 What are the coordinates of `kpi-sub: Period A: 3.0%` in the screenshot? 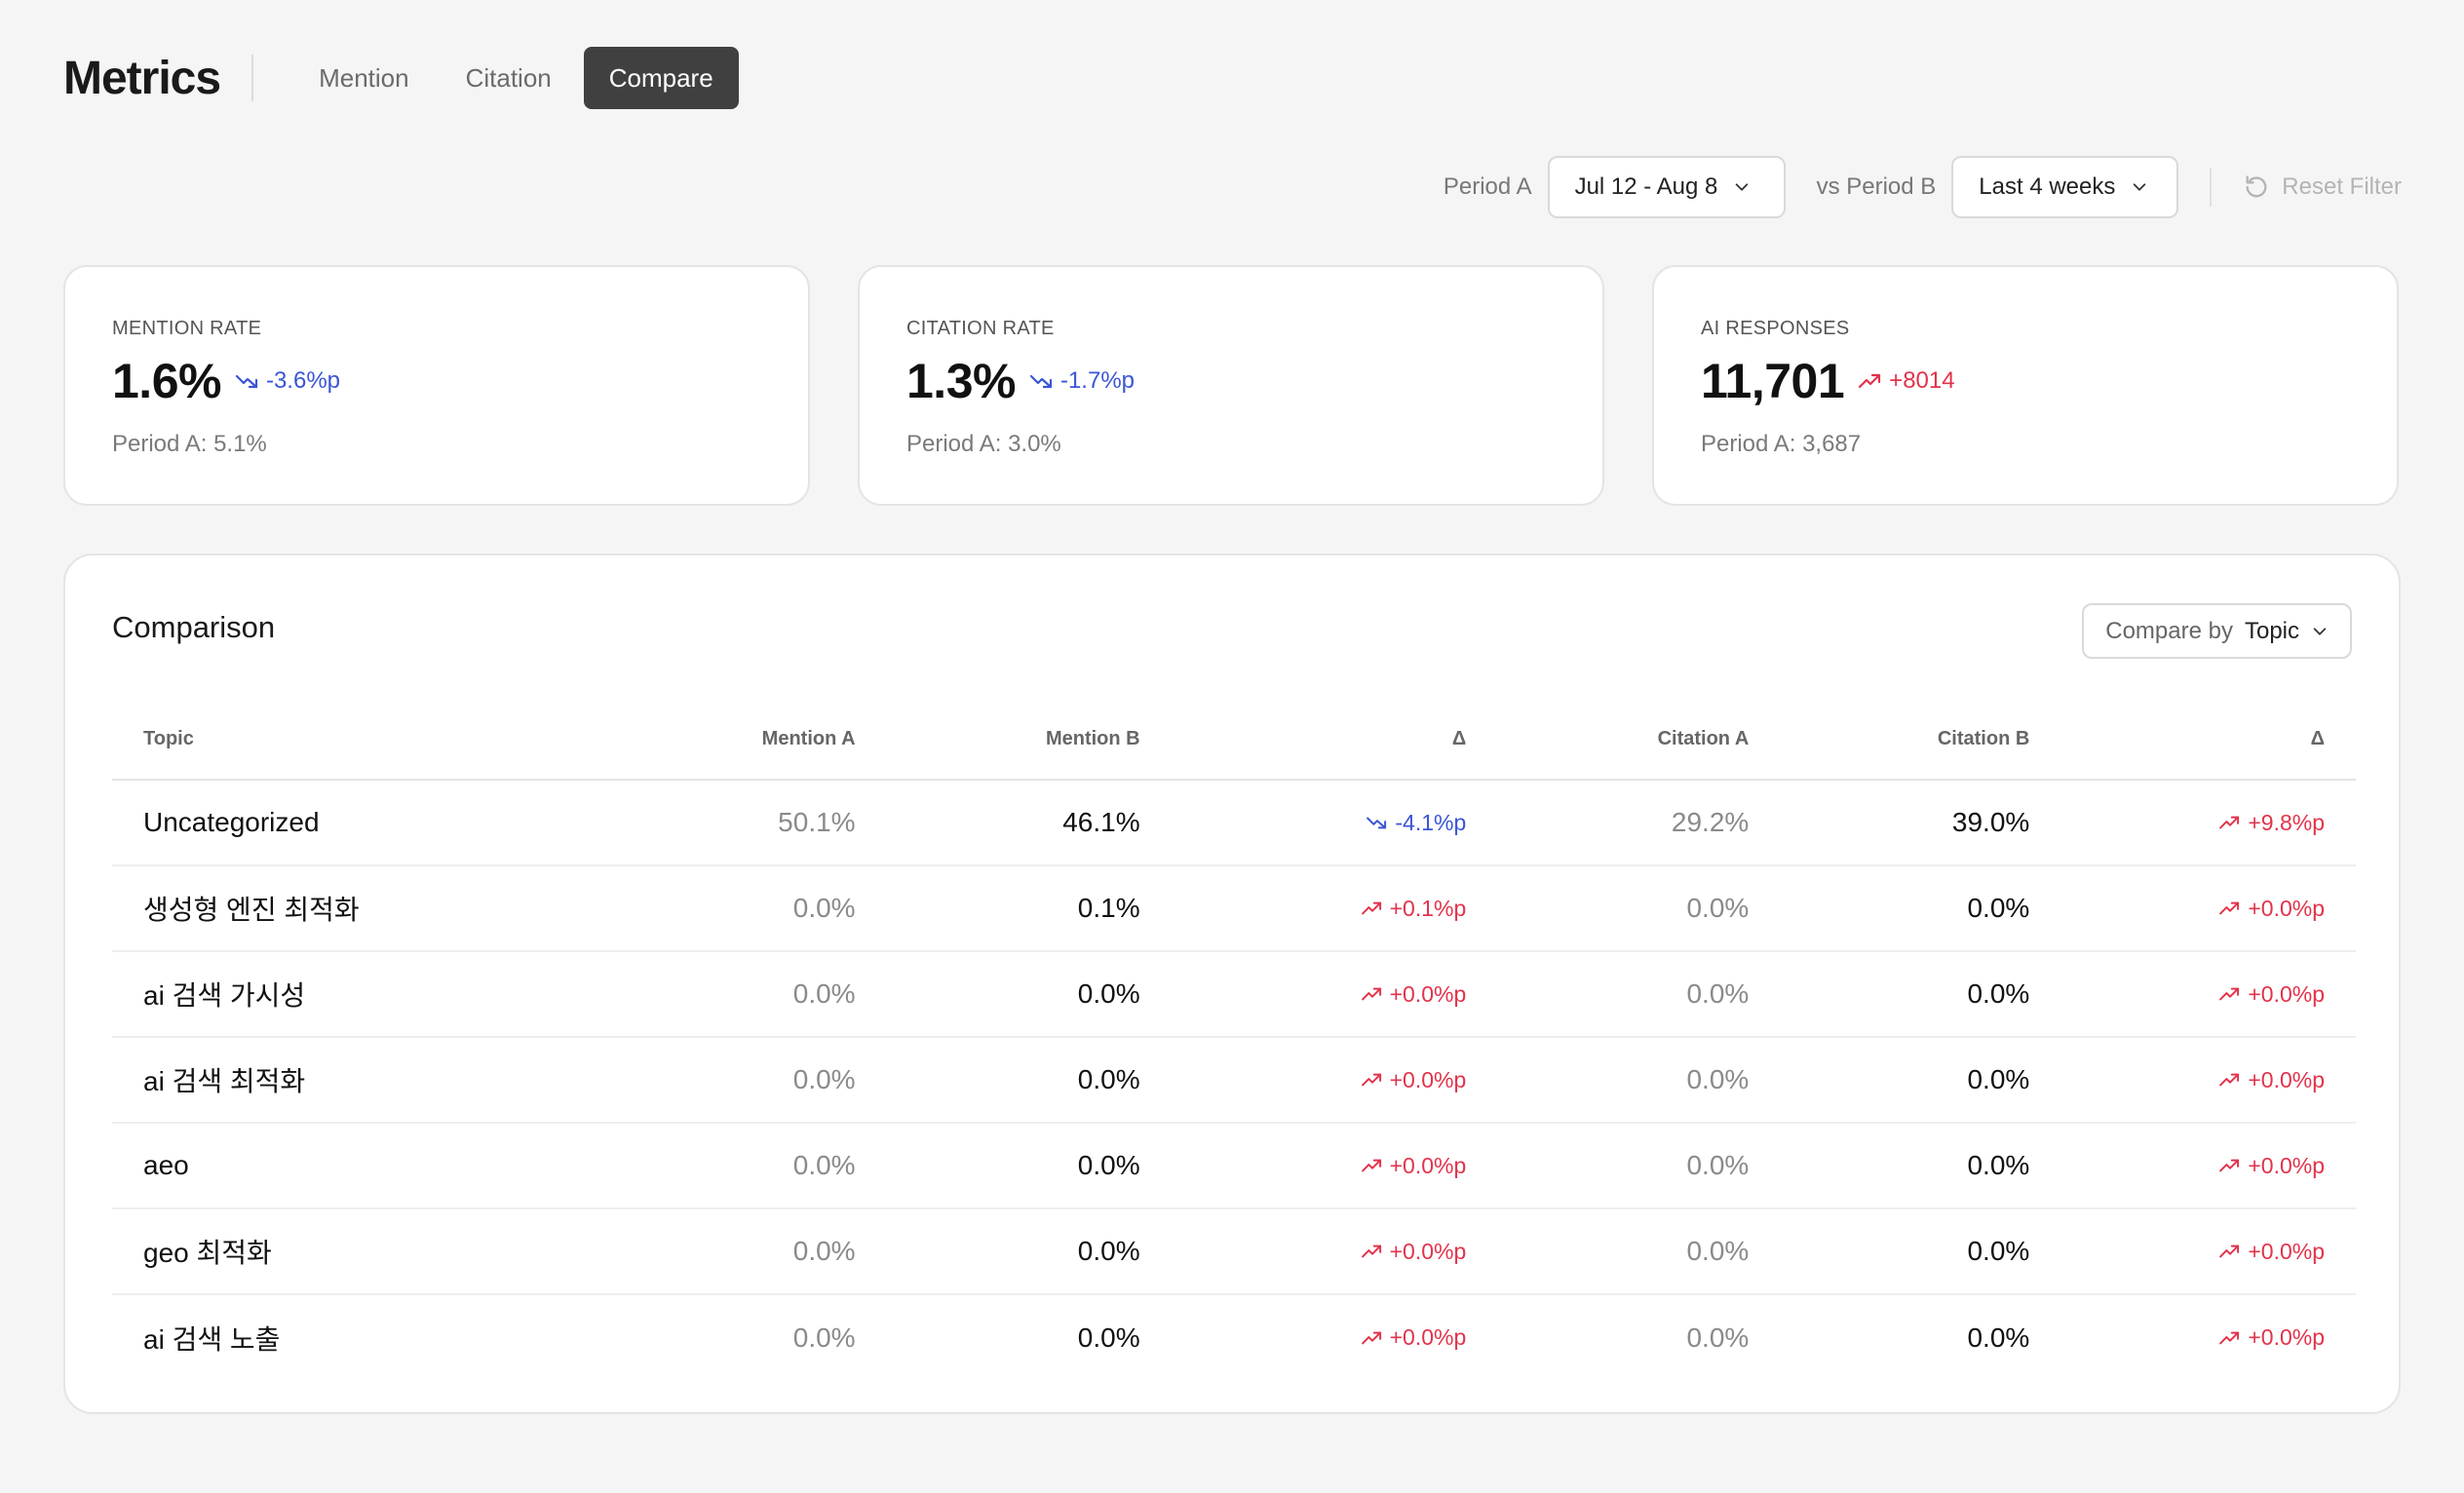 It's located at (983, 444).